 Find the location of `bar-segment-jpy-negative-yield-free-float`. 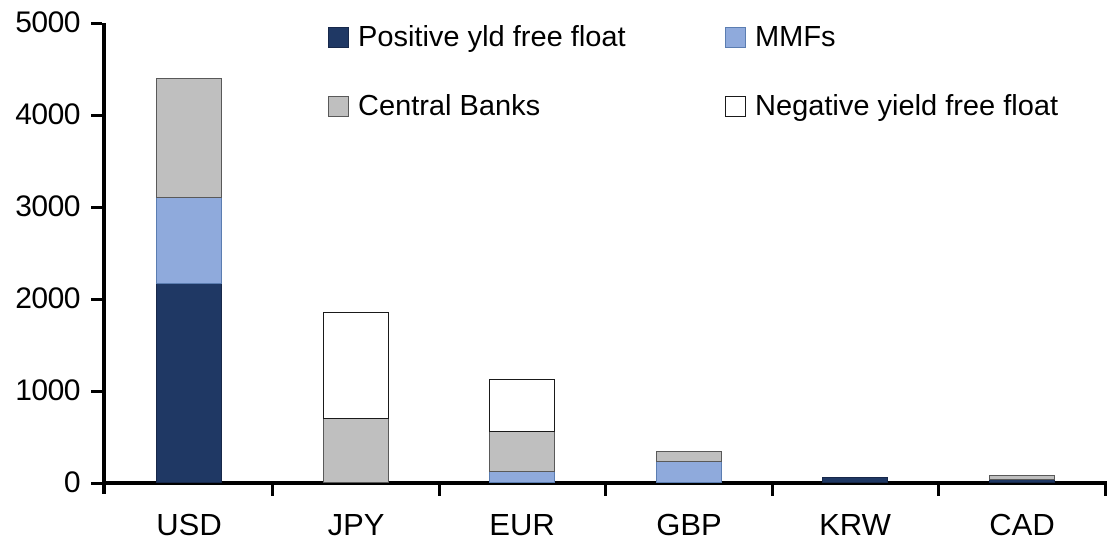

bar-segment-jpy-negative-yield-free-float is located at coordinates (356, 365).